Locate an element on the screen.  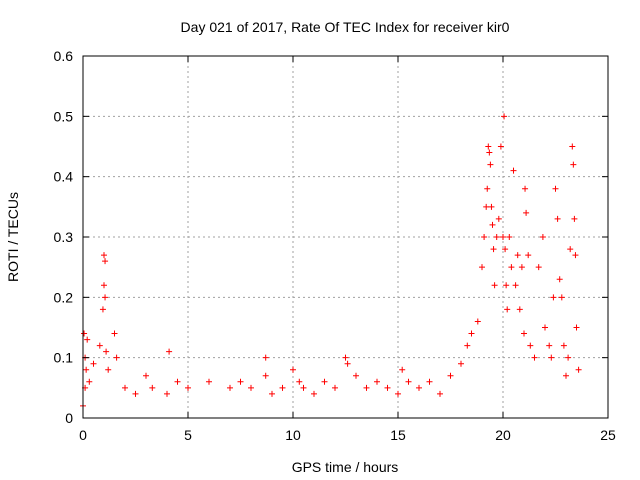
x-tick-label: 15 is located at coordinates (398, 435).